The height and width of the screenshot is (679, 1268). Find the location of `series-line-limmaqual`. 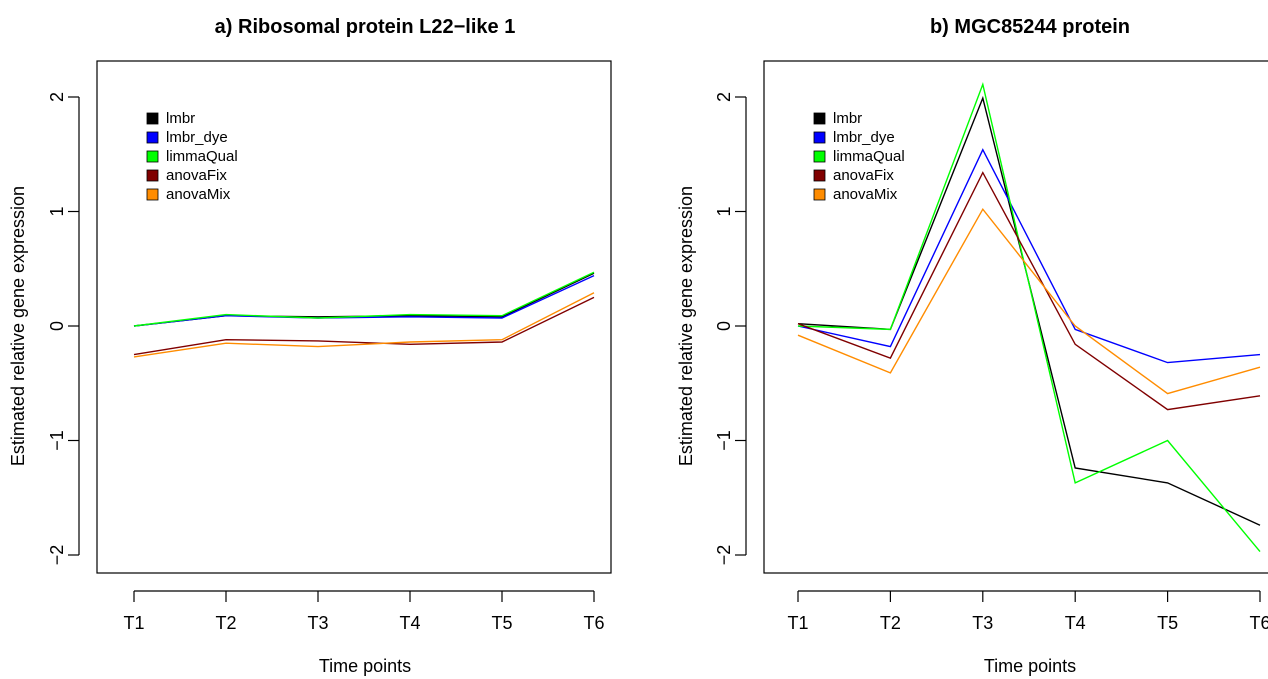

series-line-limmaqual is located at coordinates (364, 299).